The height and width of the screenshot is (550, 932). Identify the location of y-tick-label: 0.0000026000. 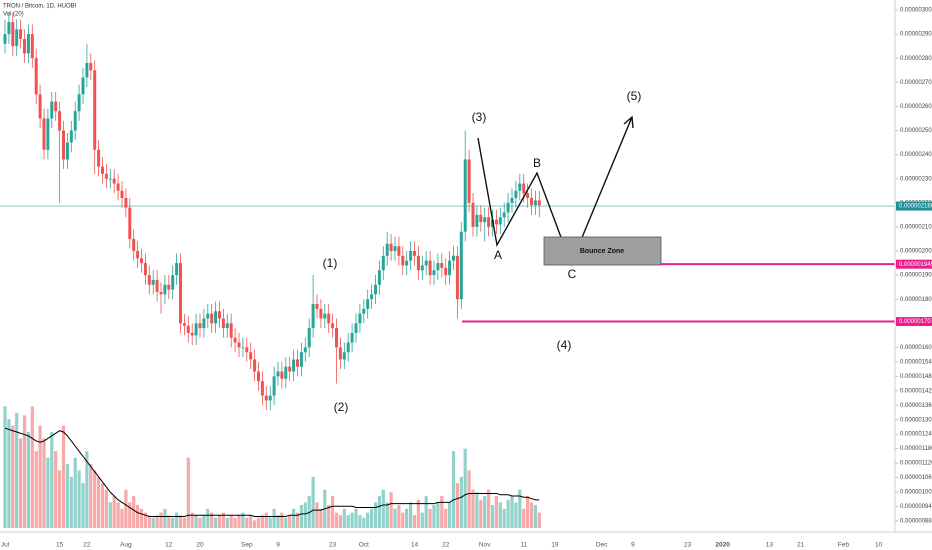
(916, 107).